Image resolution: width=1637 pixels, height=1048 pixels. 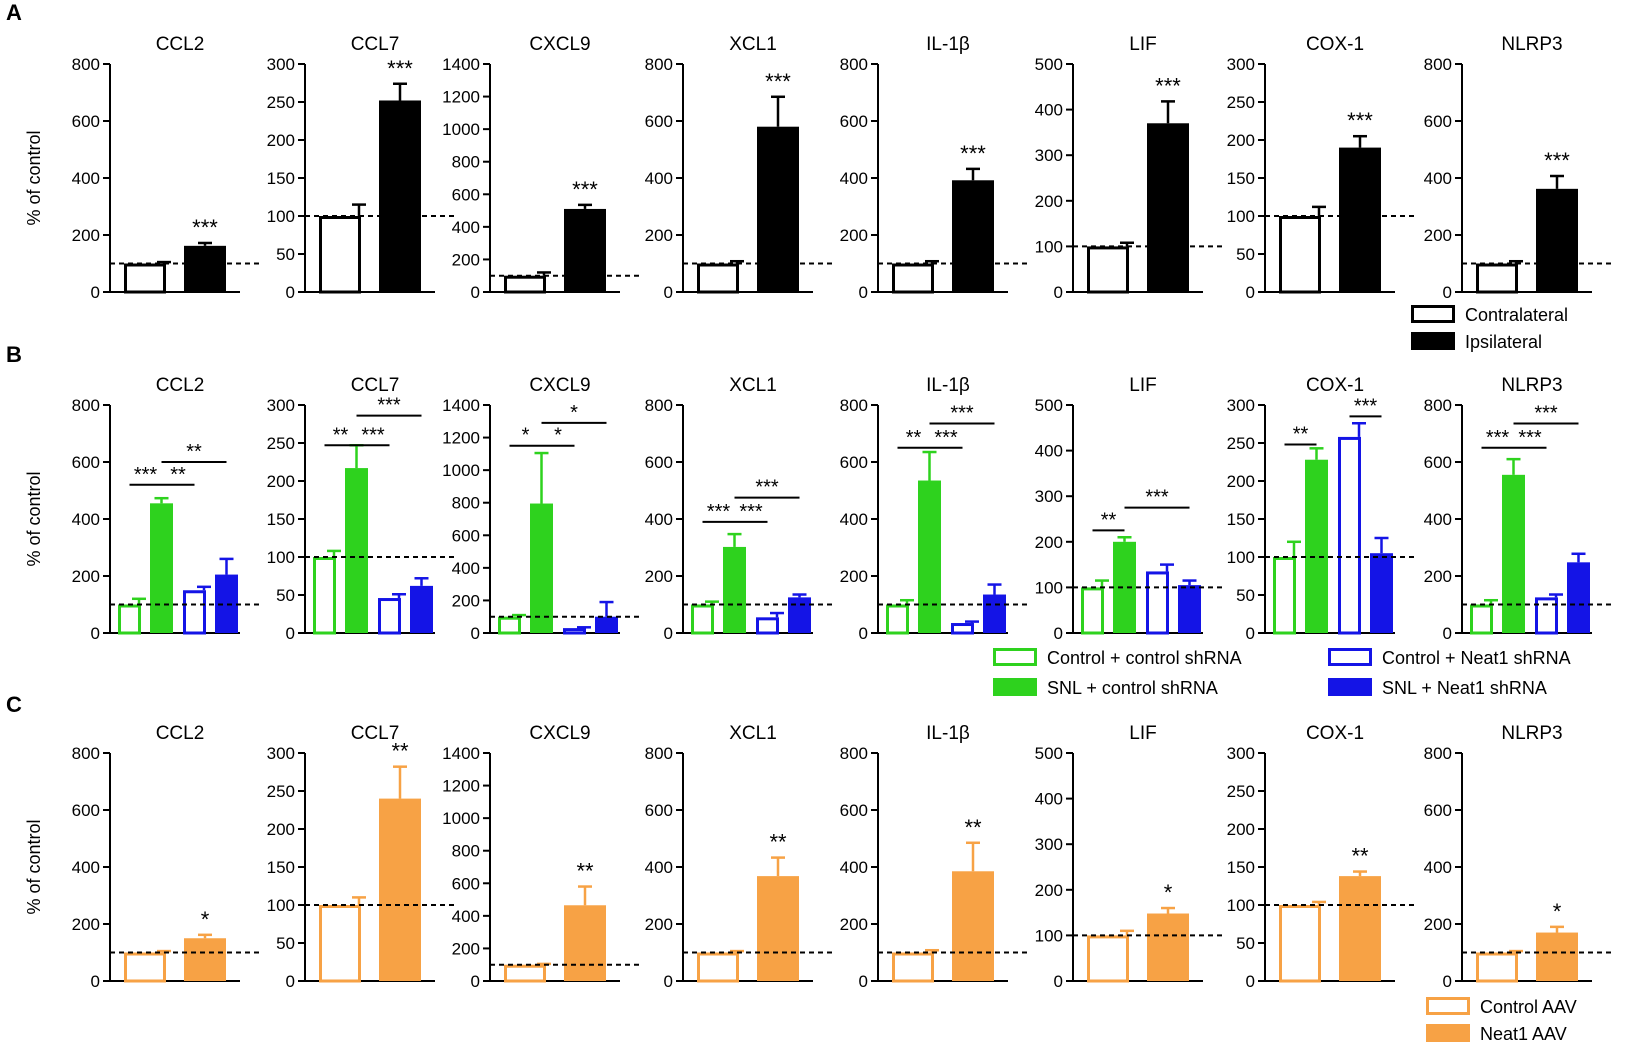 What do you see at coordinates (461, 129) in the screenshot?
I see `y-tick-label: 1000` at bounding box center [461, 129].